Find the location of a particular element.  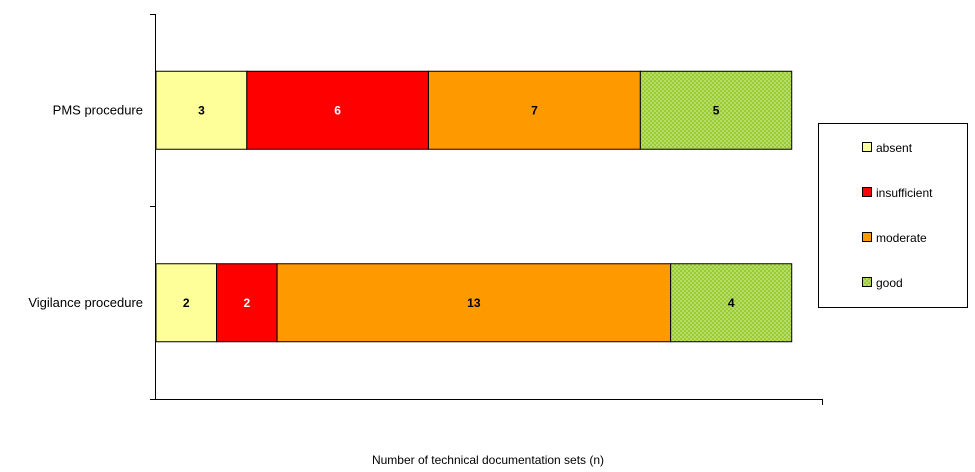

data-label: 13 is located at coordinates (474, 303).